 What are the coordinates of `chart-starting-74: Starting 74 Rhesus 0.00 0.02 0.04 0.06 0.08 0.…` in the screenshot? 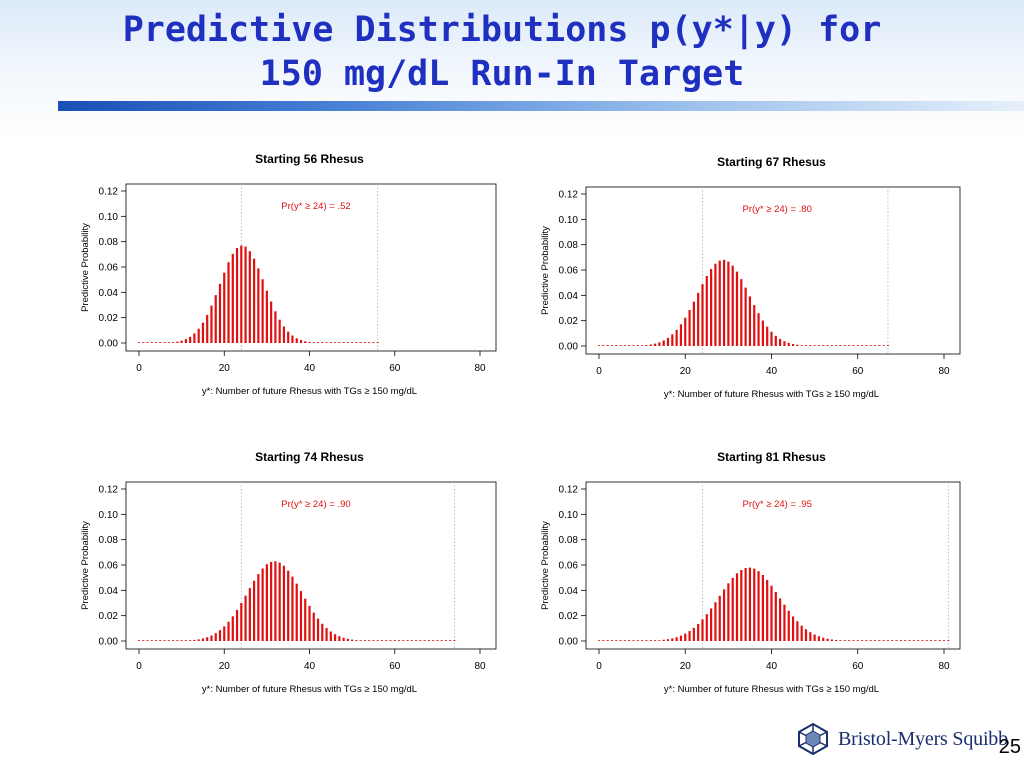 It's located at (288, 572).